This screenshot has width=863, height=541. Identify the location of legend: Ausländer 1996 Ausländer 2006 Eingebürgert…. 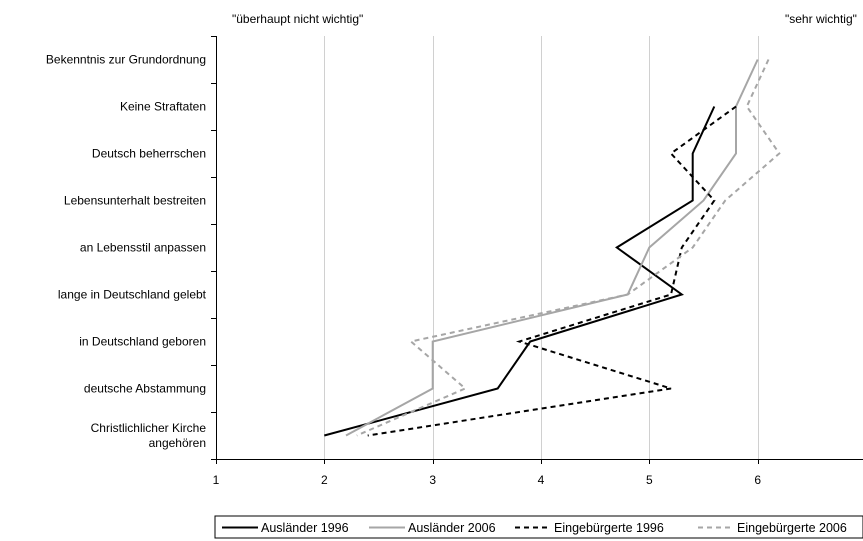
(538, 527).